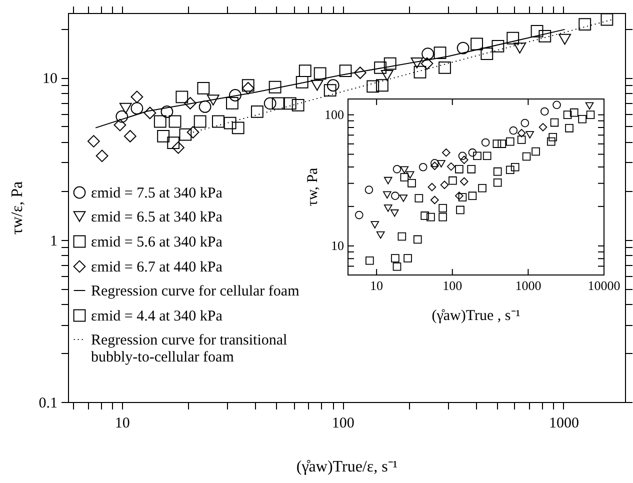  What do you see at coordinates (189, 349) in the screenshot?
I see `legend-label: Regression curve for transitional bubbly-to-cellular foam` at bounding box center [189, 349].